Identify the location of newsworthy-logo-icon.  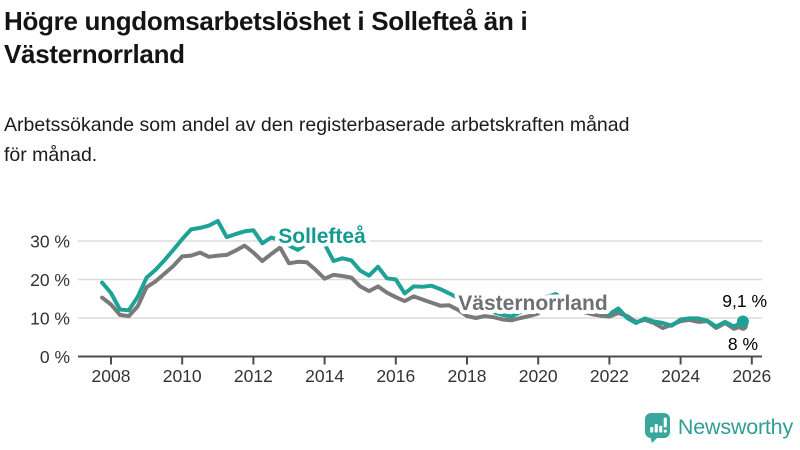
(657, 428).